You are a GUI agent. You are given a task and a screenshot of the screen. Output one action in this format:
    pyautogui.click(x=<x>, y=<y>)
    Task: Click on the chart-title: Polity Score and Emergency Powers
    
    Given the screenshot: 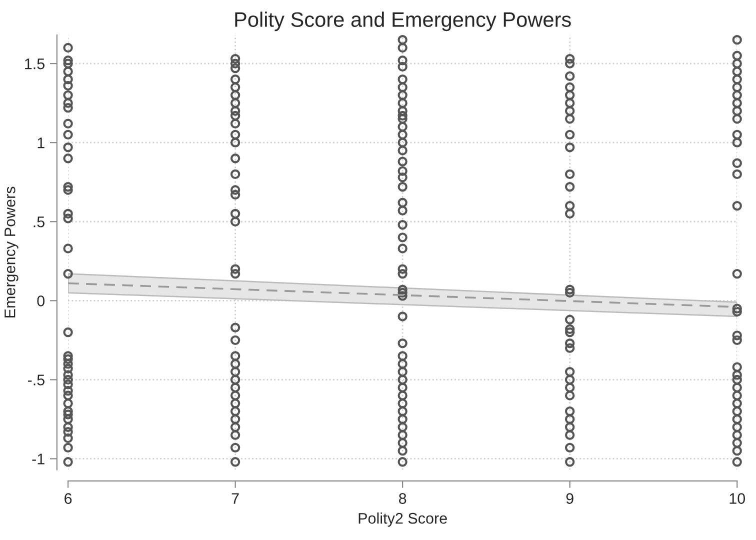 What is the action you would take?
    pyautogui.click(x=403, y=22)
    